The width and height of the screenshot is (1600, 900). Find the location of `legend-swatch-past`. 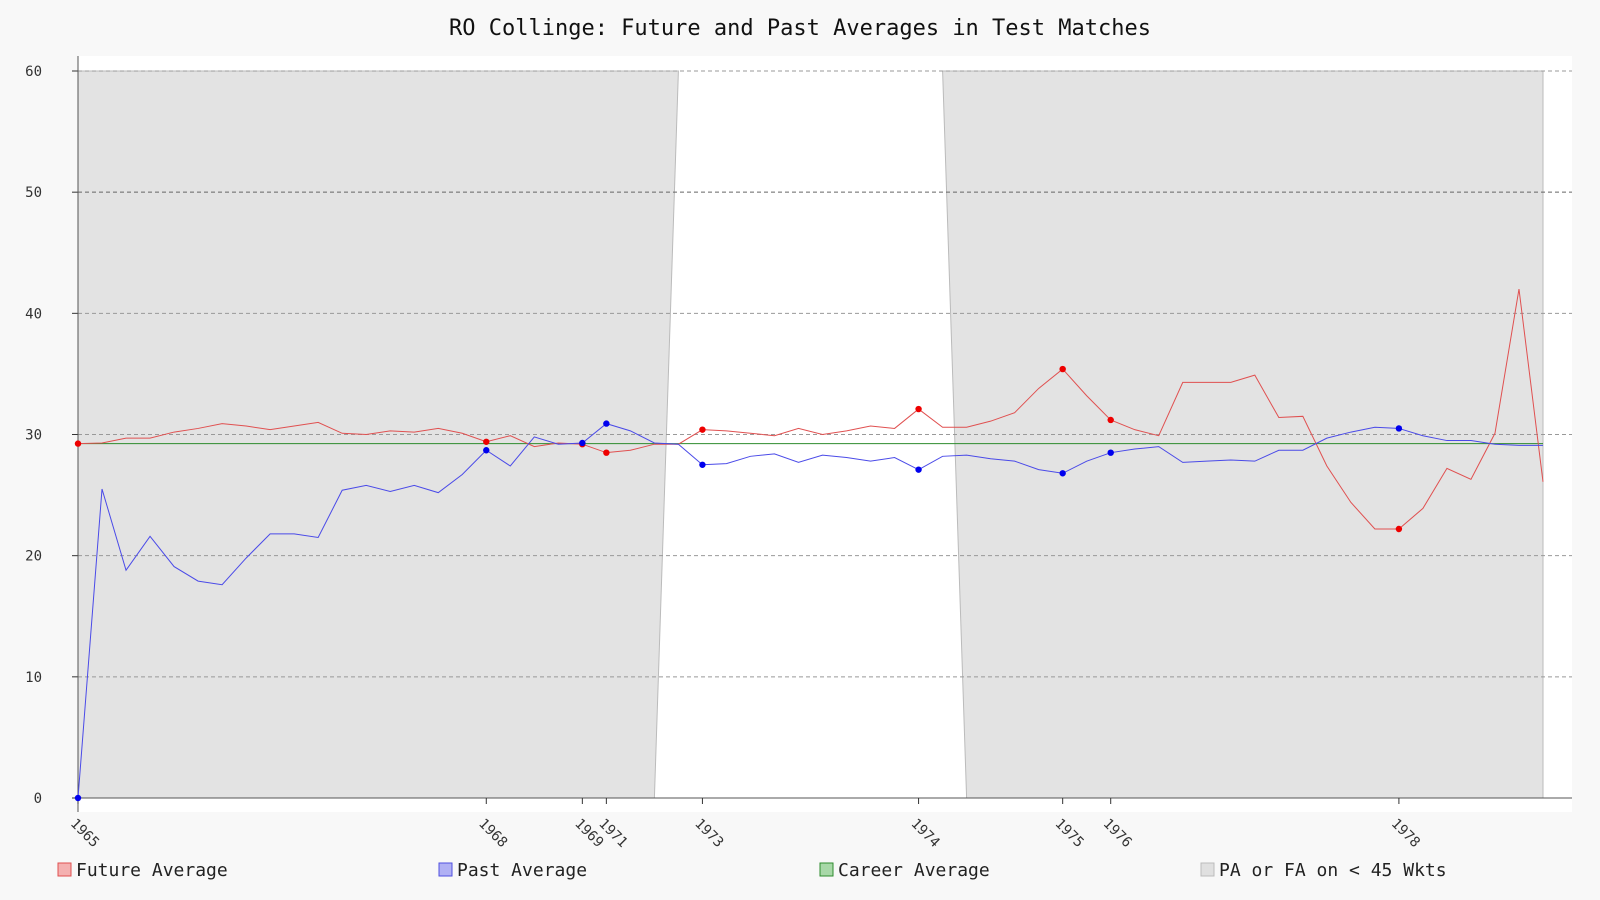

legend-swatch-past is located at coordinates (445, 869).